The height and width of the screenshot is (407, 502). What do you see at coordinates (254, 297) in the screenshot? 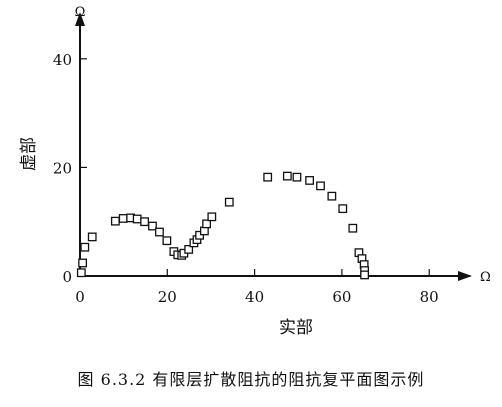
I see `x-tick-label: 40` at bounding box center [254, 297].